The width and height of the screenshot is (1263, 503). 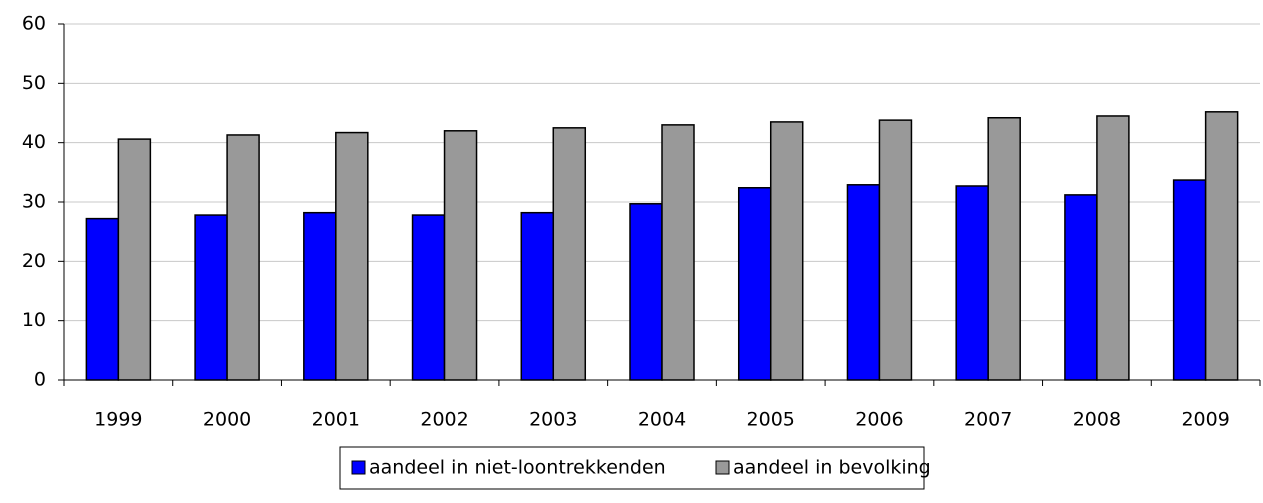 What do you see at coordinates (771, 420) in the screenshot?
I see `x-tick-label: 2005` at bounding box center [771, 420].